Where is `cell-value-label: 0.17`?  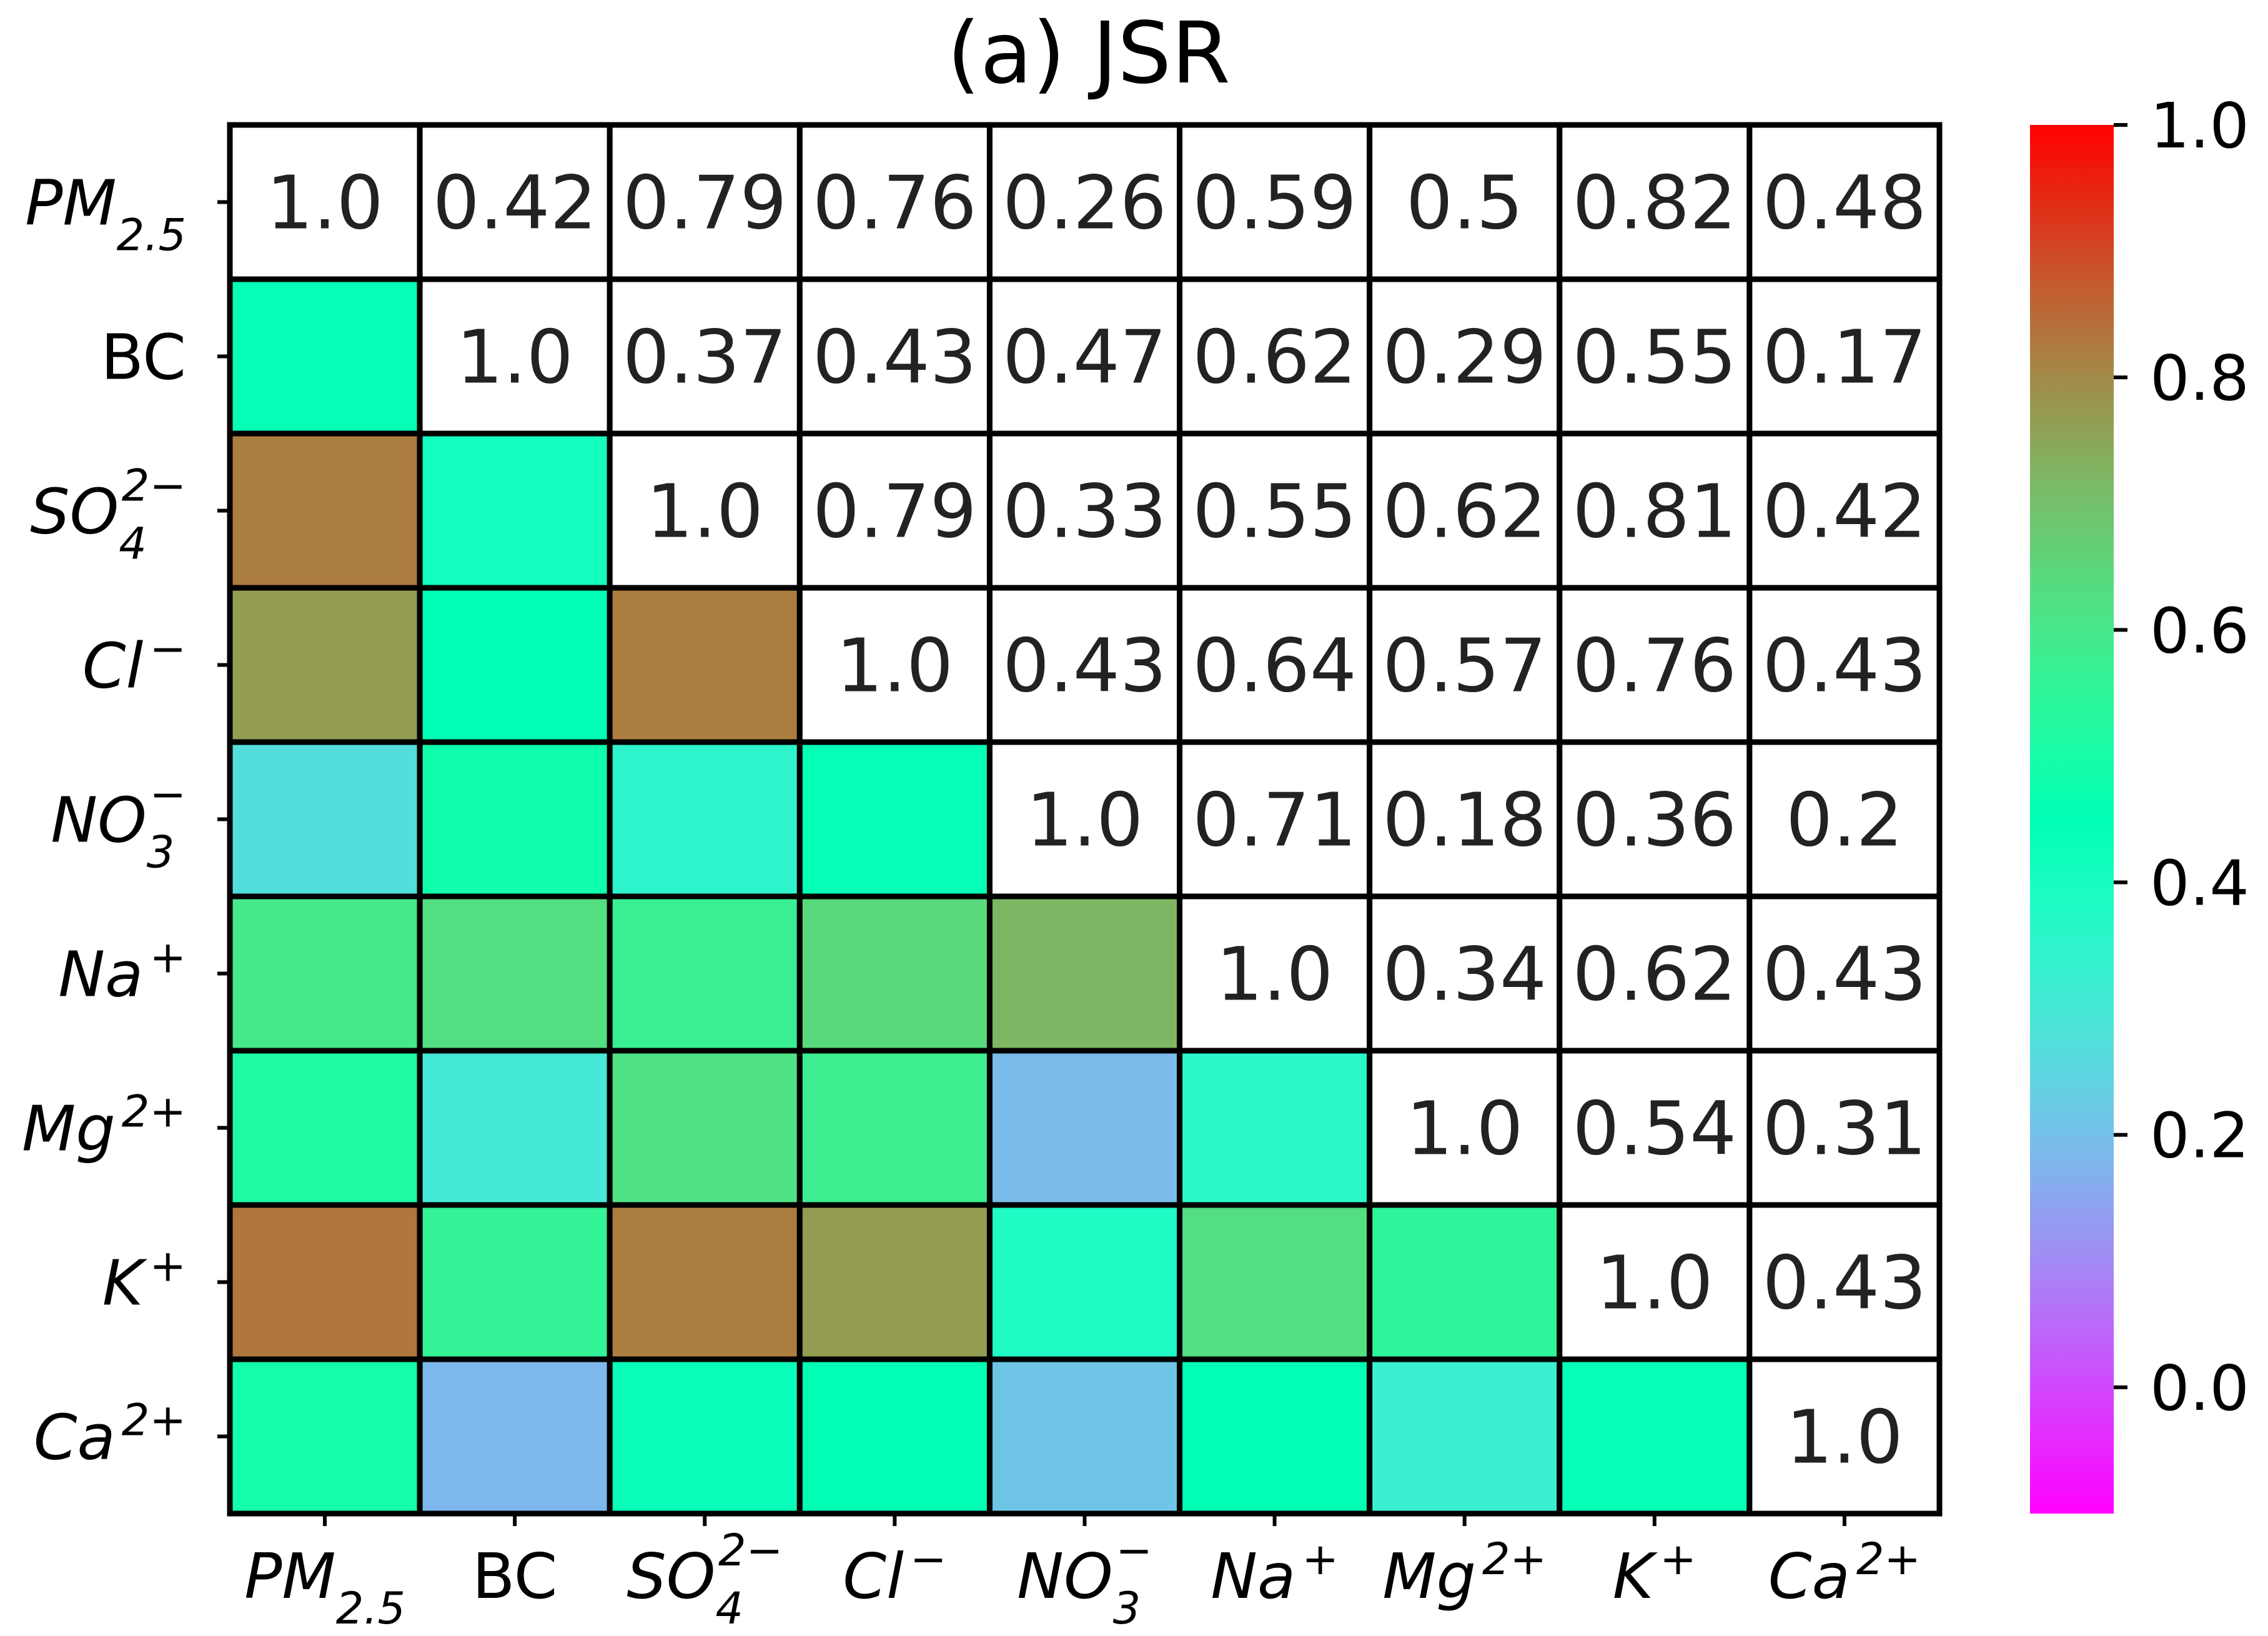 cell-value-label: 0.17 is located at coordinates (1845, 357).